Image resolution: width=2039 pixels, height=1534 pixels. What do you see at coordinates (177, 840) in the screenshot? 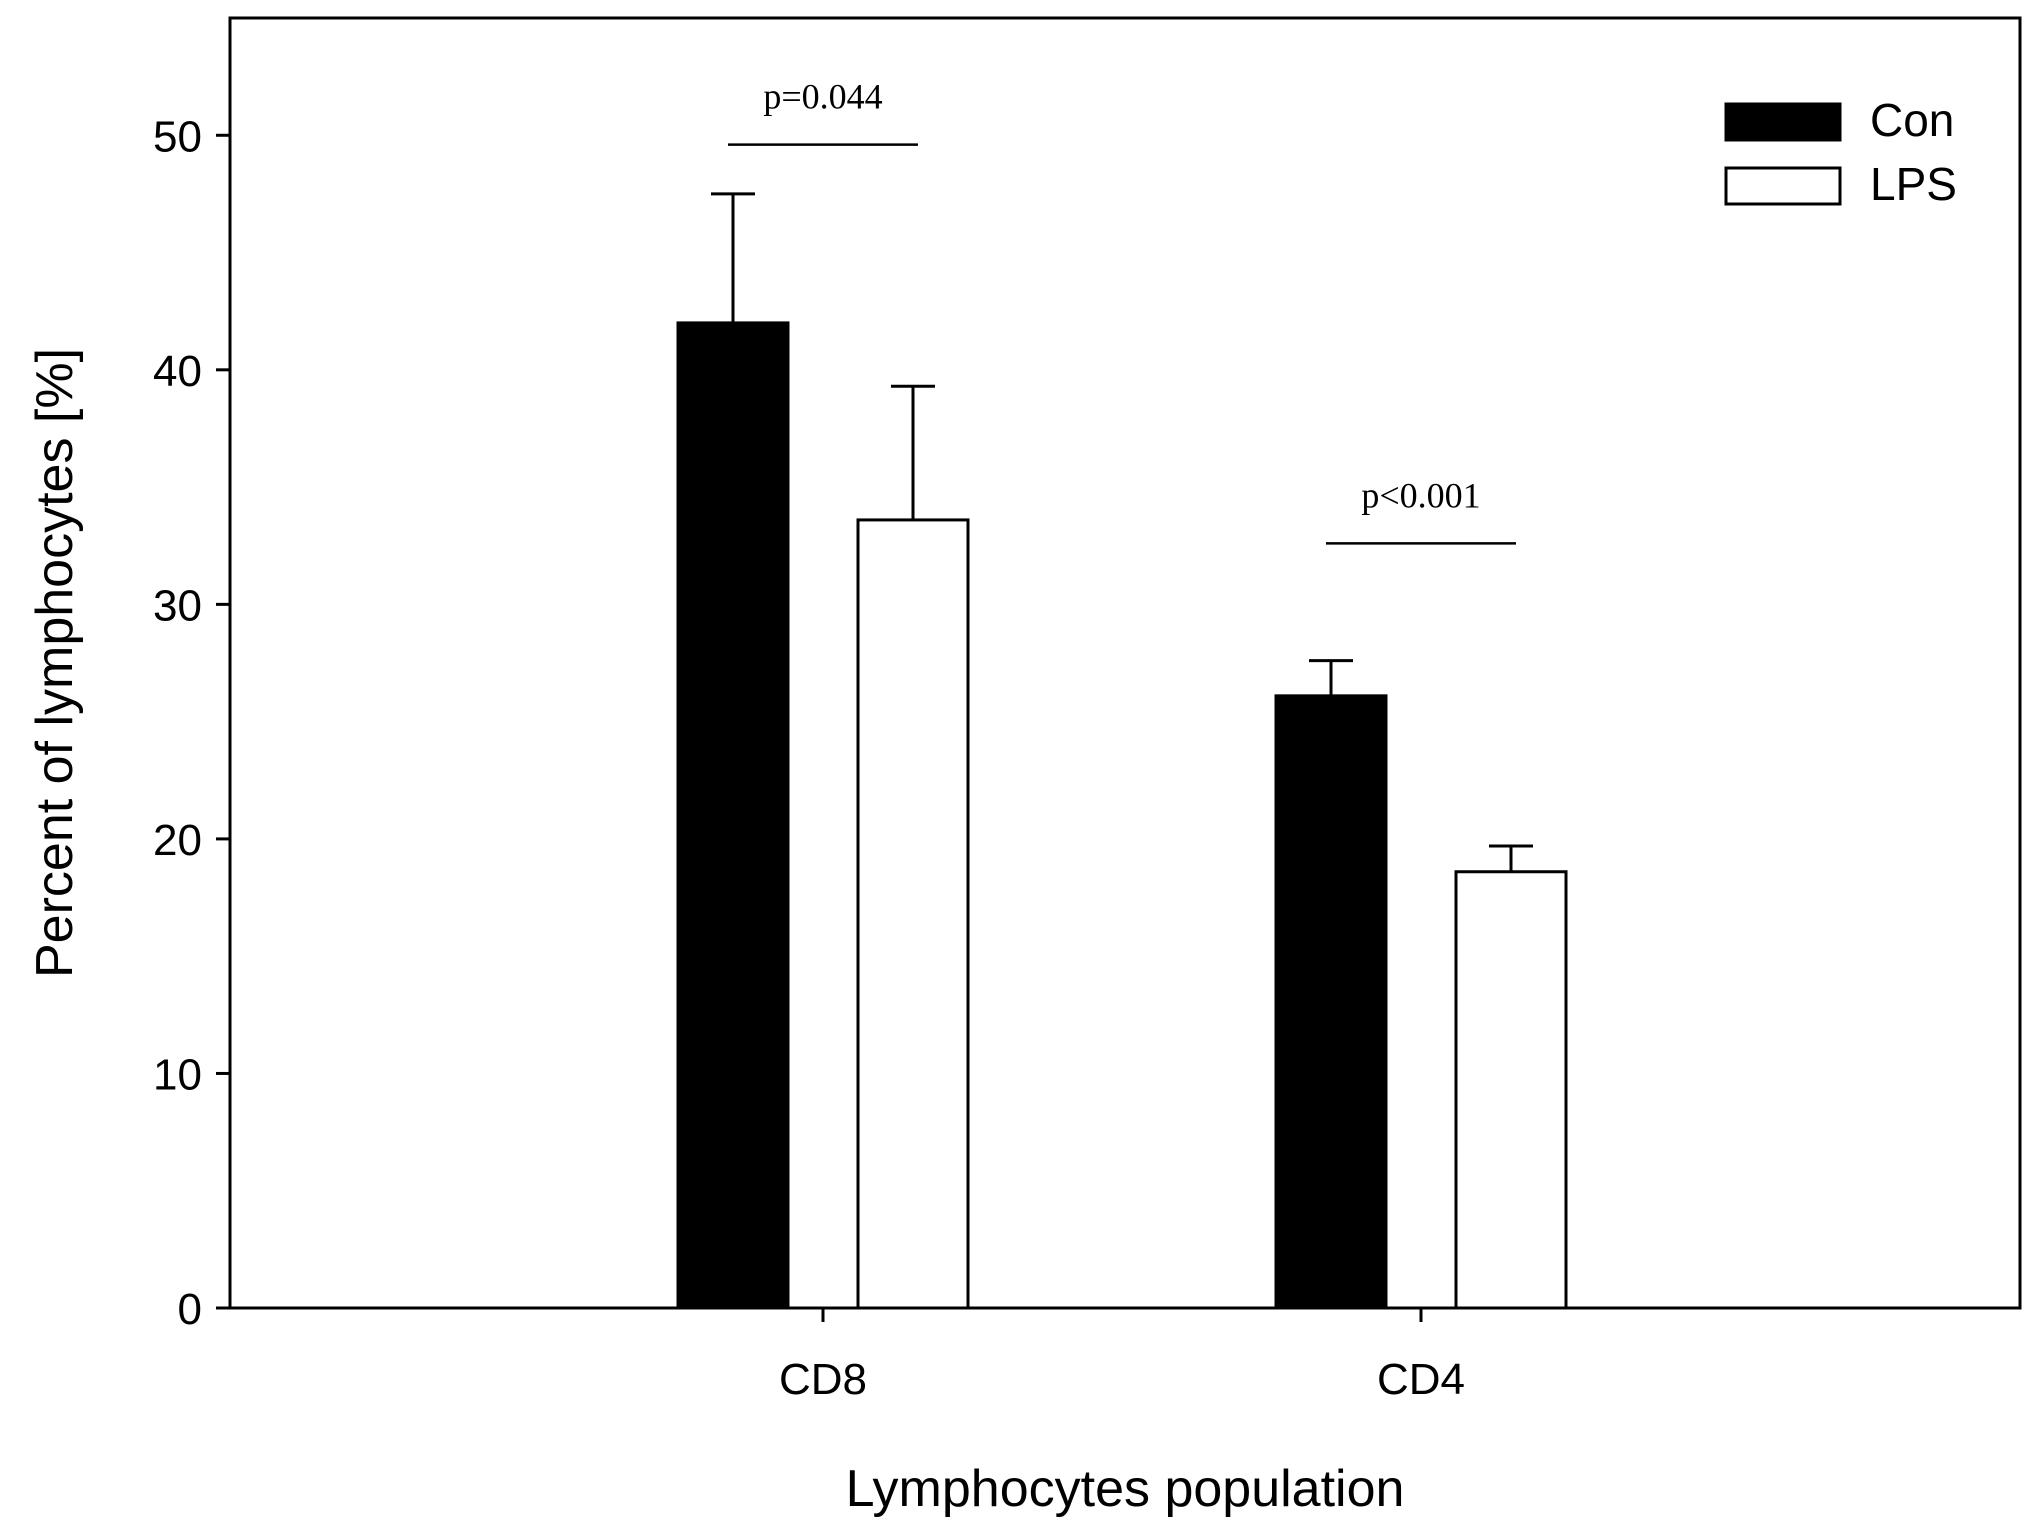
I see `y-tick-label: 20` at bounding box center [177, 840].